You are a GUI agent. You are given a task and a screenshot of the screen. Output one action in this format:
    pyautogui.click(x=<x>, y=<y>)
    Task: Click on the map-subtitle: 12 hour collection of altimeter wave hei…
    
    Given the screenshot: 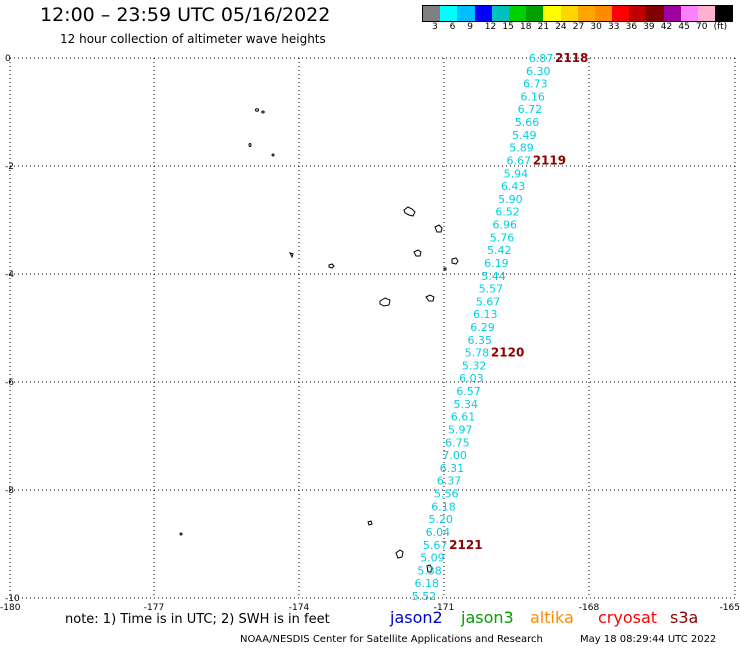 What is the action you would take?
    pyautogui.click(x=193, y=39)
    